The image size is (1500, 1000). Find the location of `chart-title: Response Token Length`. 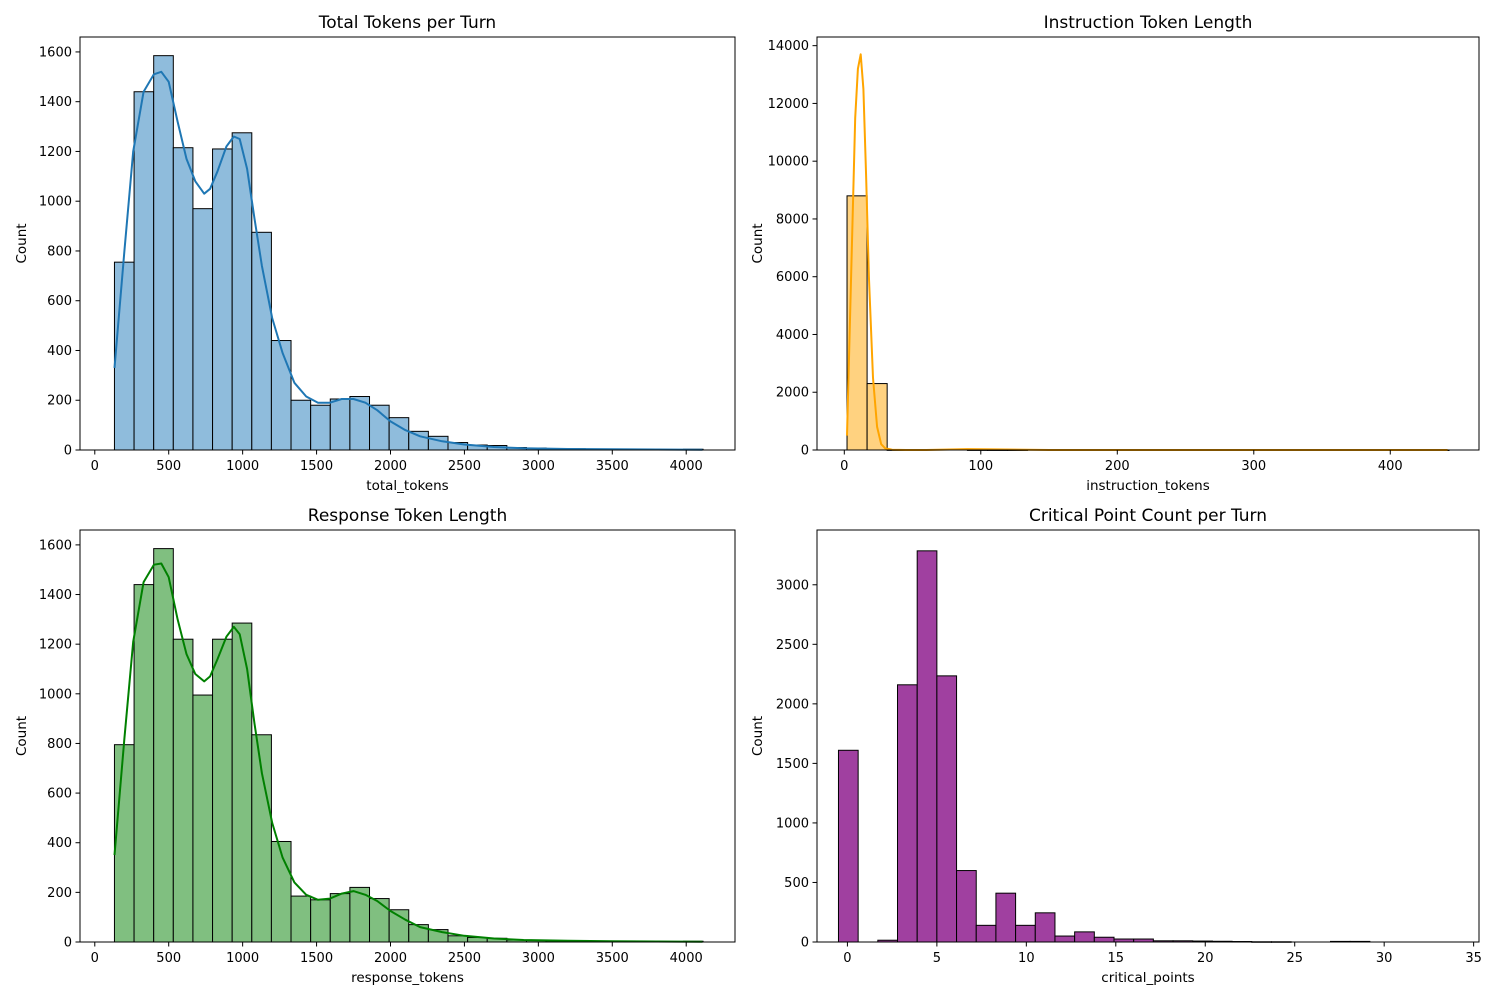

chart-title: Response Token Length is located at coordinates (407, 516).